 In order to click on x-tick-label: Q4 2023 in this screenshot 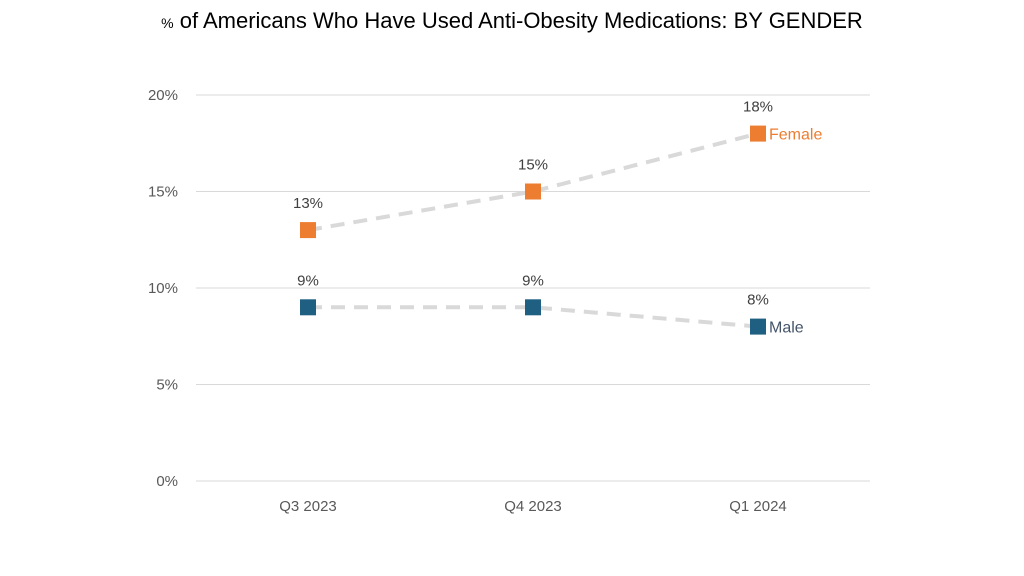, I will do `click(533, 506)`.